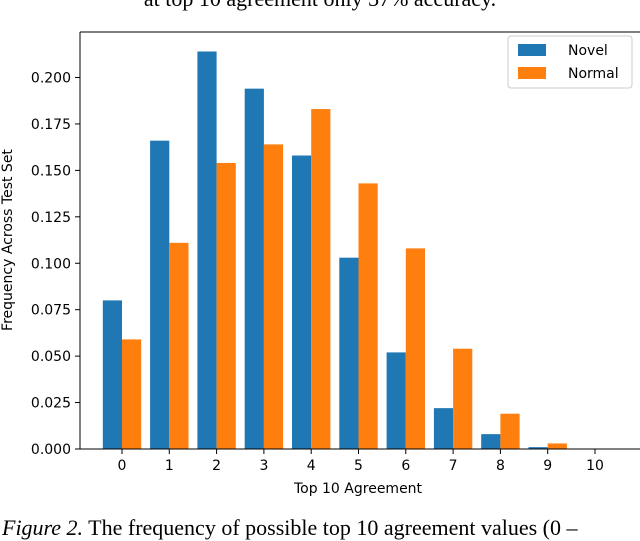 The width and height of the screenshot is (640, 541). I want to click on x-tick-label: 0, so click(122, 466).